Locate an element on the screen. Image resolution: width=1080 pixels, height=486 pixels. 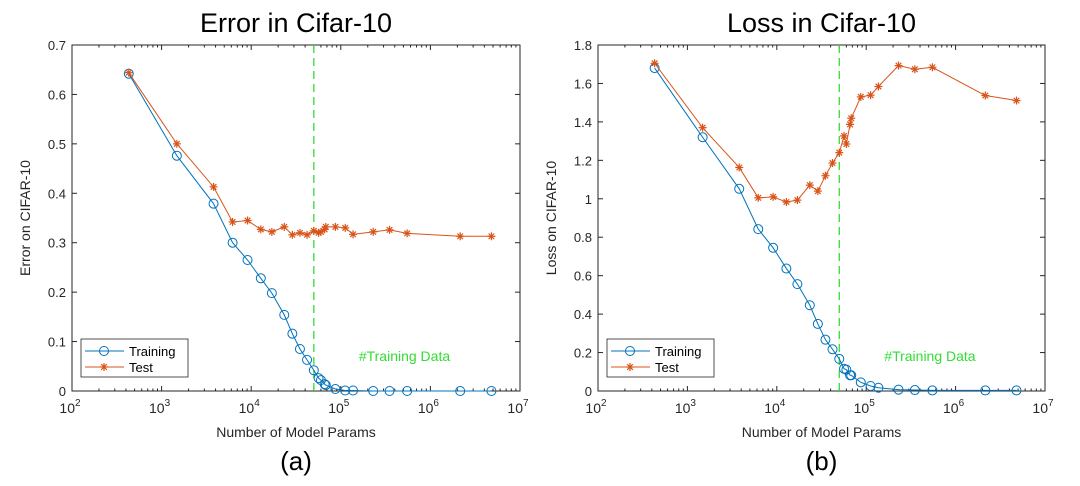
x-tick-label: 10⁵ is located at coordinates (865, 407).